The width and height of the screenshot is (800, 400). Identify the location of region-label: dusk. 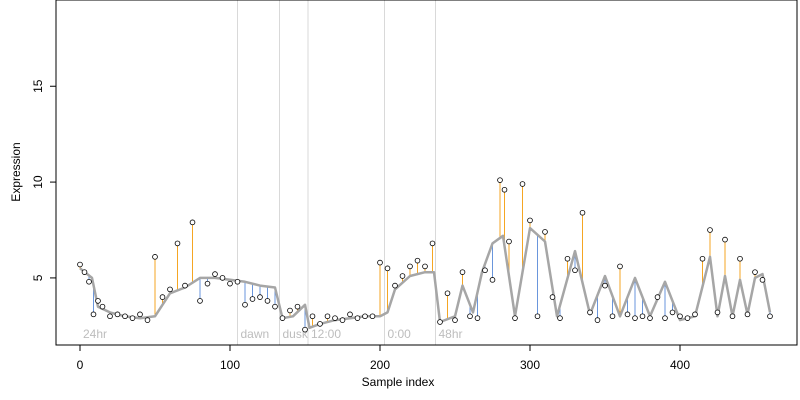
(296, 334).